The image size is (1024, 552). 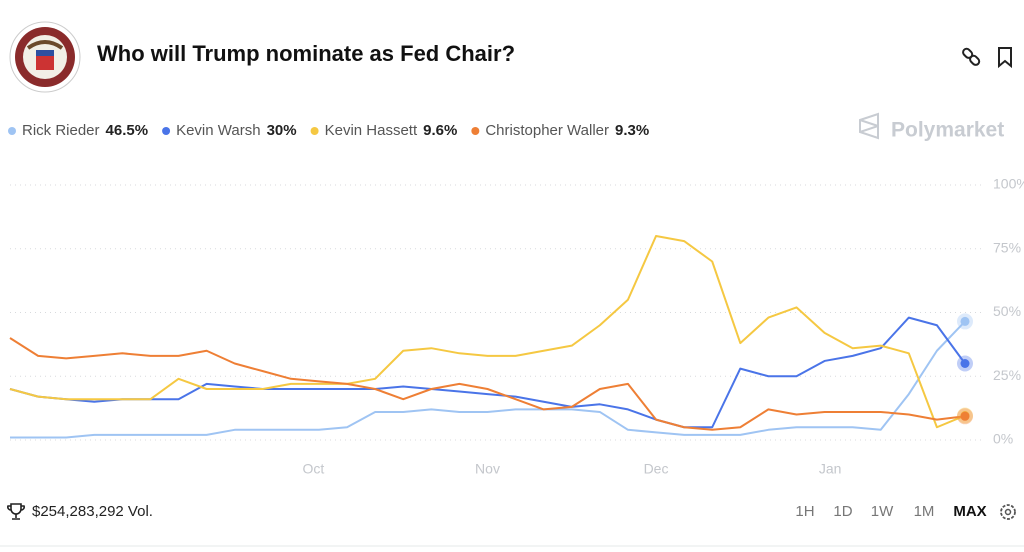 I want to click on legend-name: Kevin Hassett, so click(x=371, y=130).